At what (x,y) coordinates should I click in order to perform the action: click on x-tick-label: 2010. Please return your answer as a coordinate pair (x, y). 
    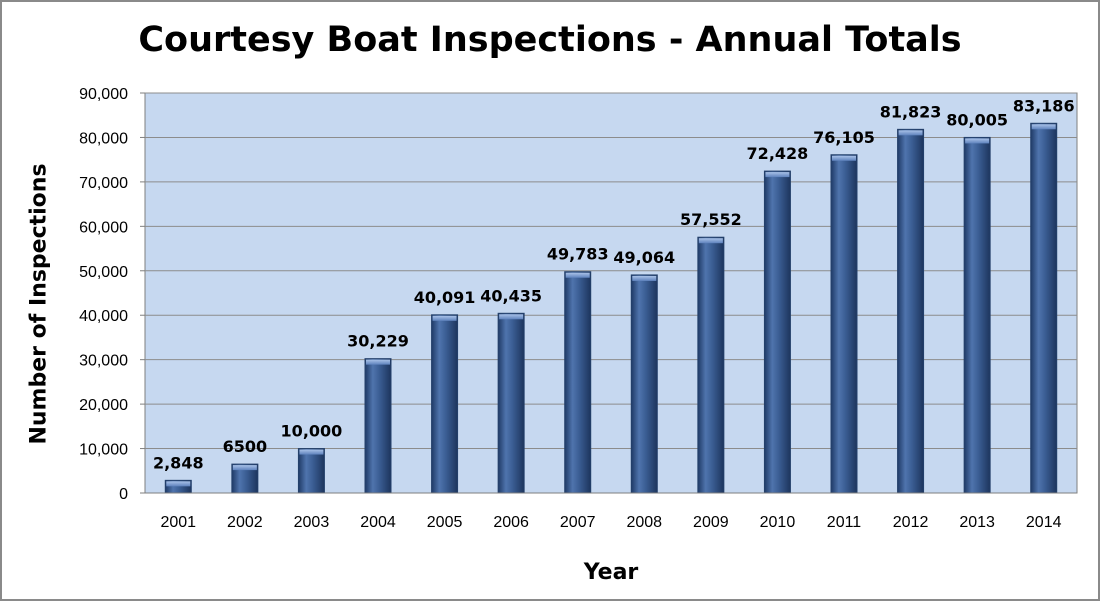
    Looking at the image, I should click on (778, 522).